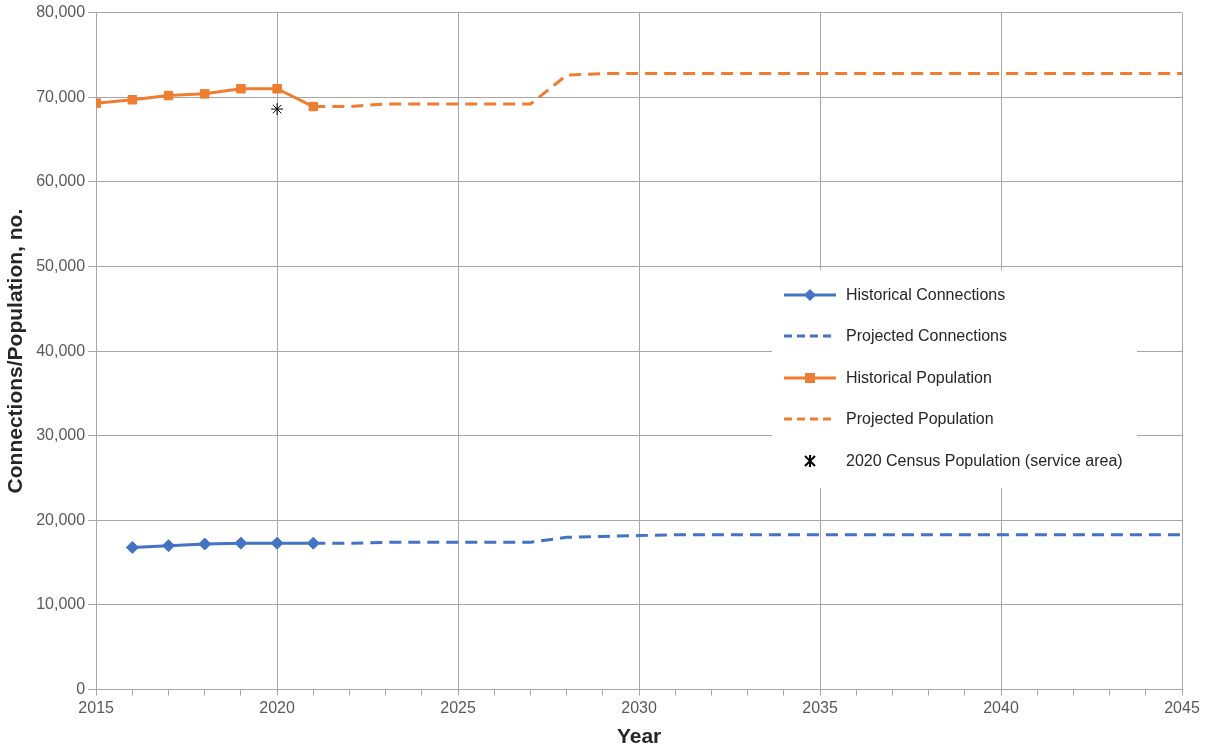 This screenshot has width=1214, height=754. What do you see at coordinates (61, 519) in the screenshot?
I see `y-tick-label: 20,000` at bounding box center [61, 519].